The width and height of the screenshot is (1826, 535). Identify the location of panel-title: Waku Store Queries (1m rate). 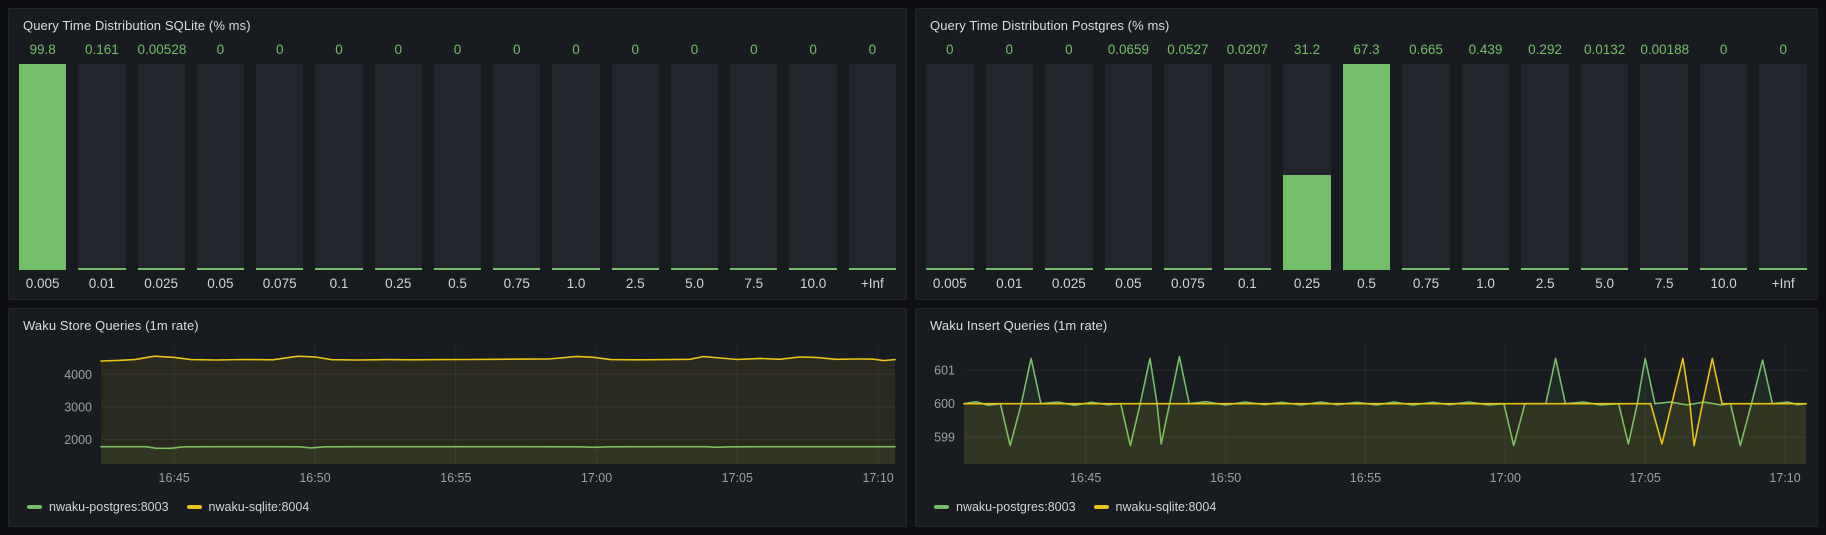
(111, 325).